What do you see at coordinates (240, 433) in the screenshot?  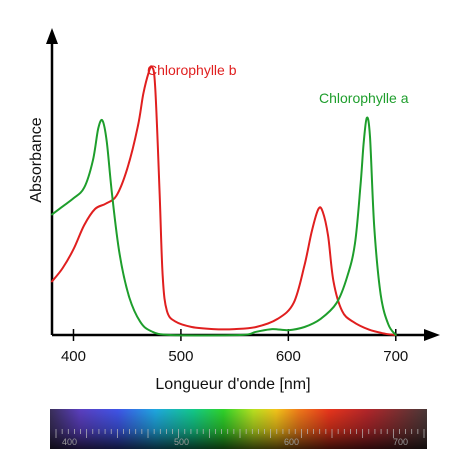 I see `spectrum-ruler` at bounding box center [240, 433].